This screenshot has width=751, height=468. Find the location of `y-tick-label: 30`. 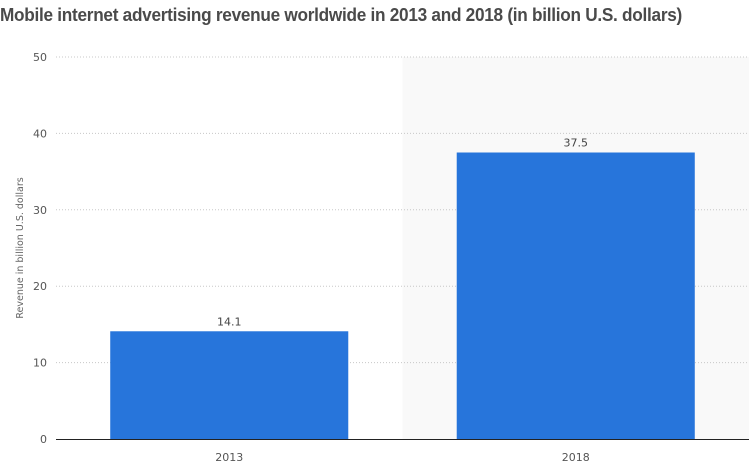

y-tick-label: 30 is located at coordinates (40, 210).